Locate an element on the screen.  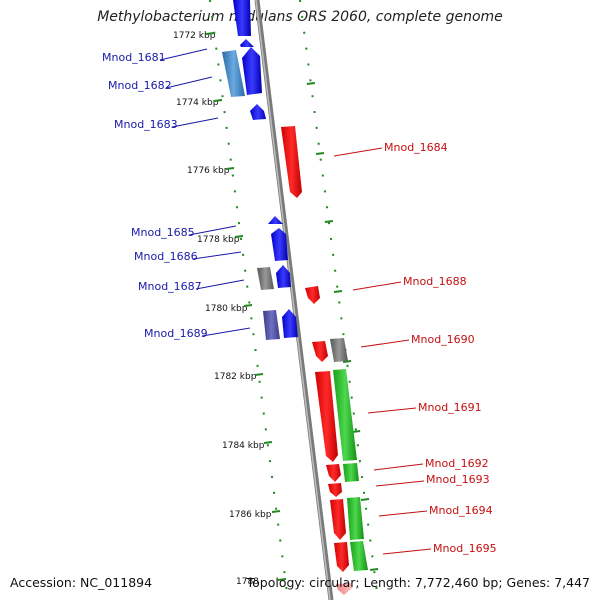
kbp-tick-label: 1786 kbp is located at coordinates (250, 515).